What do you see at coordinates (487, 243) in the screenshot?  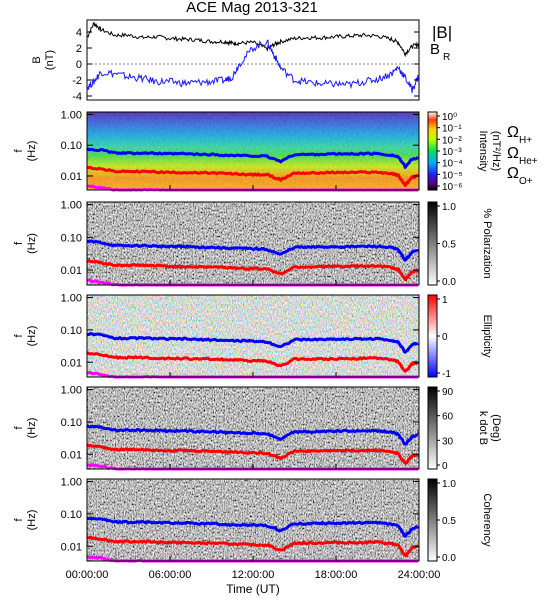 I see `colorbar-label: % Polarization` at bounding box center [487, 243].